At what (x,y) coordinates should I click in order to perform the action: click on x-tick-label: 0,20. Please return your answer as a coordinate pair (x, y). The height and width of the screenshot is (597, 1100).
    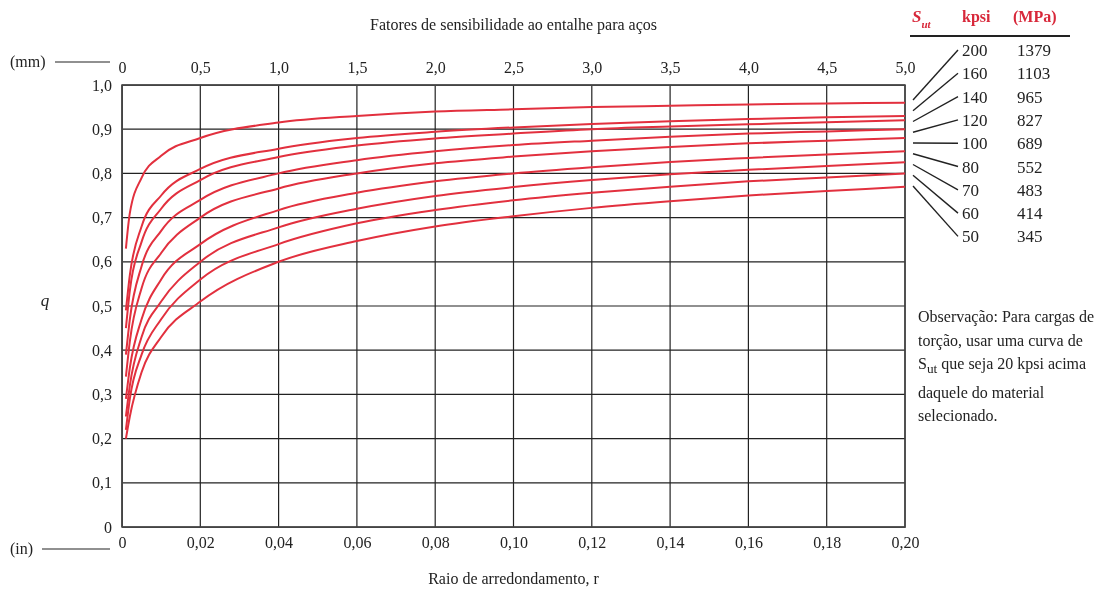
    Looking at the image, I should click on (905, 543).